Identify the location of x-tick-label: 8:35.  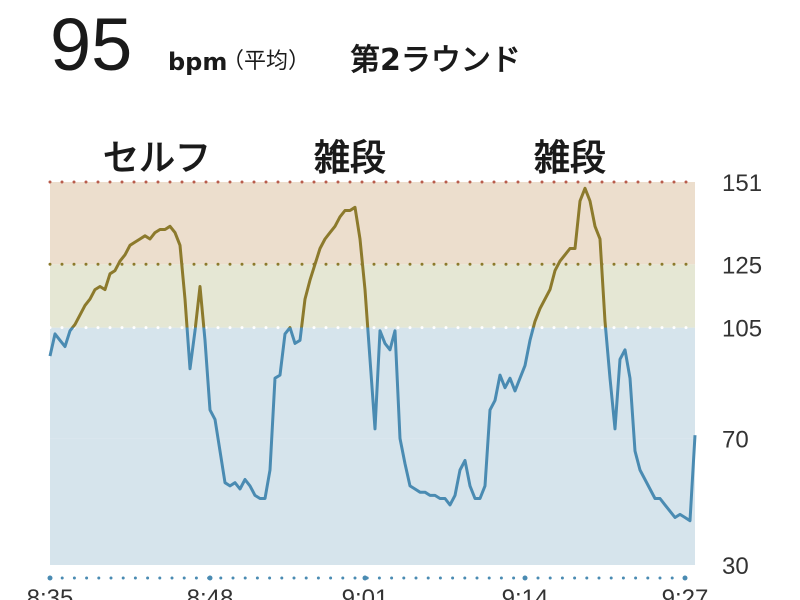
(50, 592).